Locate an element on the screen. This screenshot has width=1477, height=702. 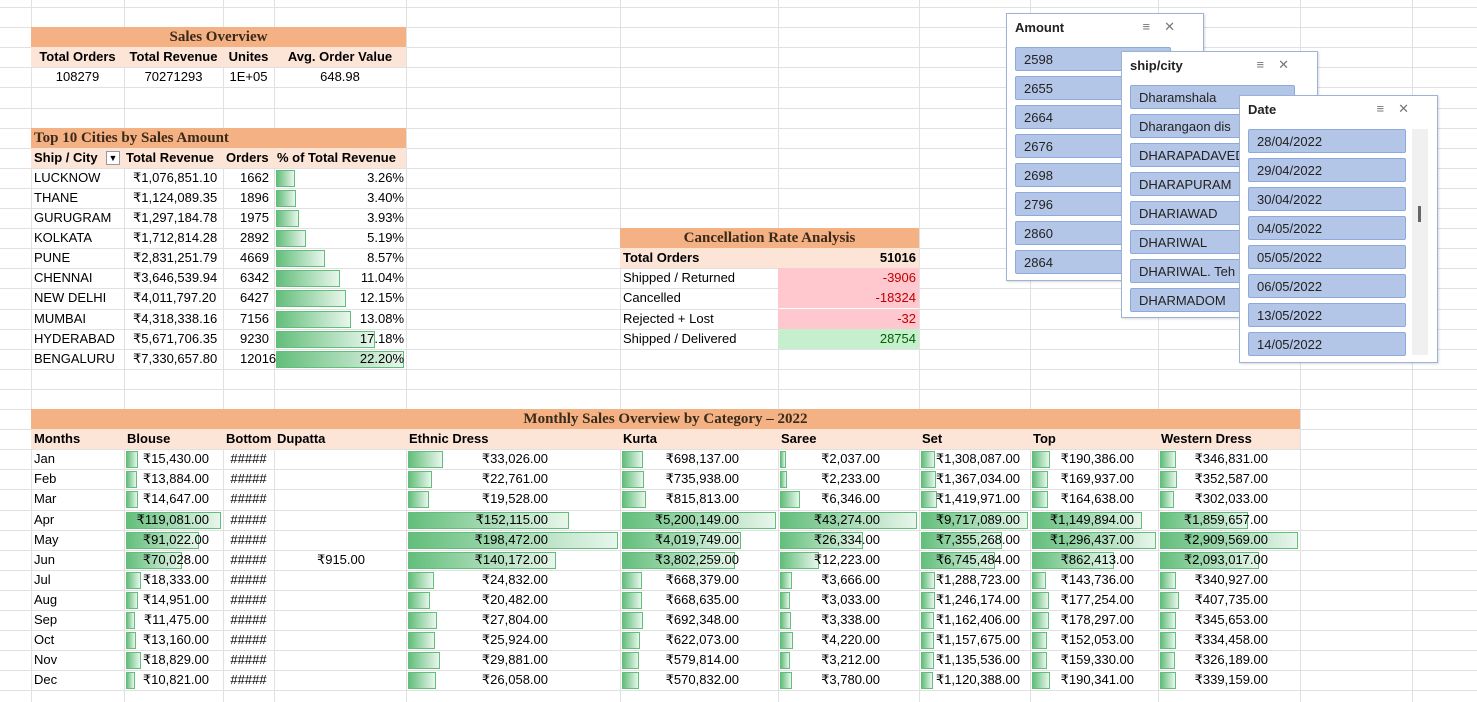
amount: ₹140,172.00 is located at coordinates (511, 559).